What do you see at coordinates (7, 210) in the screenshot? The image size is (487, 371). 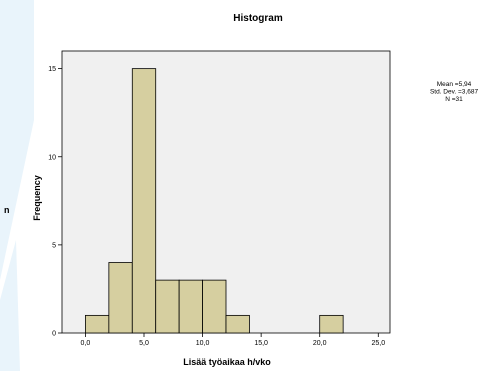 I see `side-letter: n` at bounding box center [7, 210].